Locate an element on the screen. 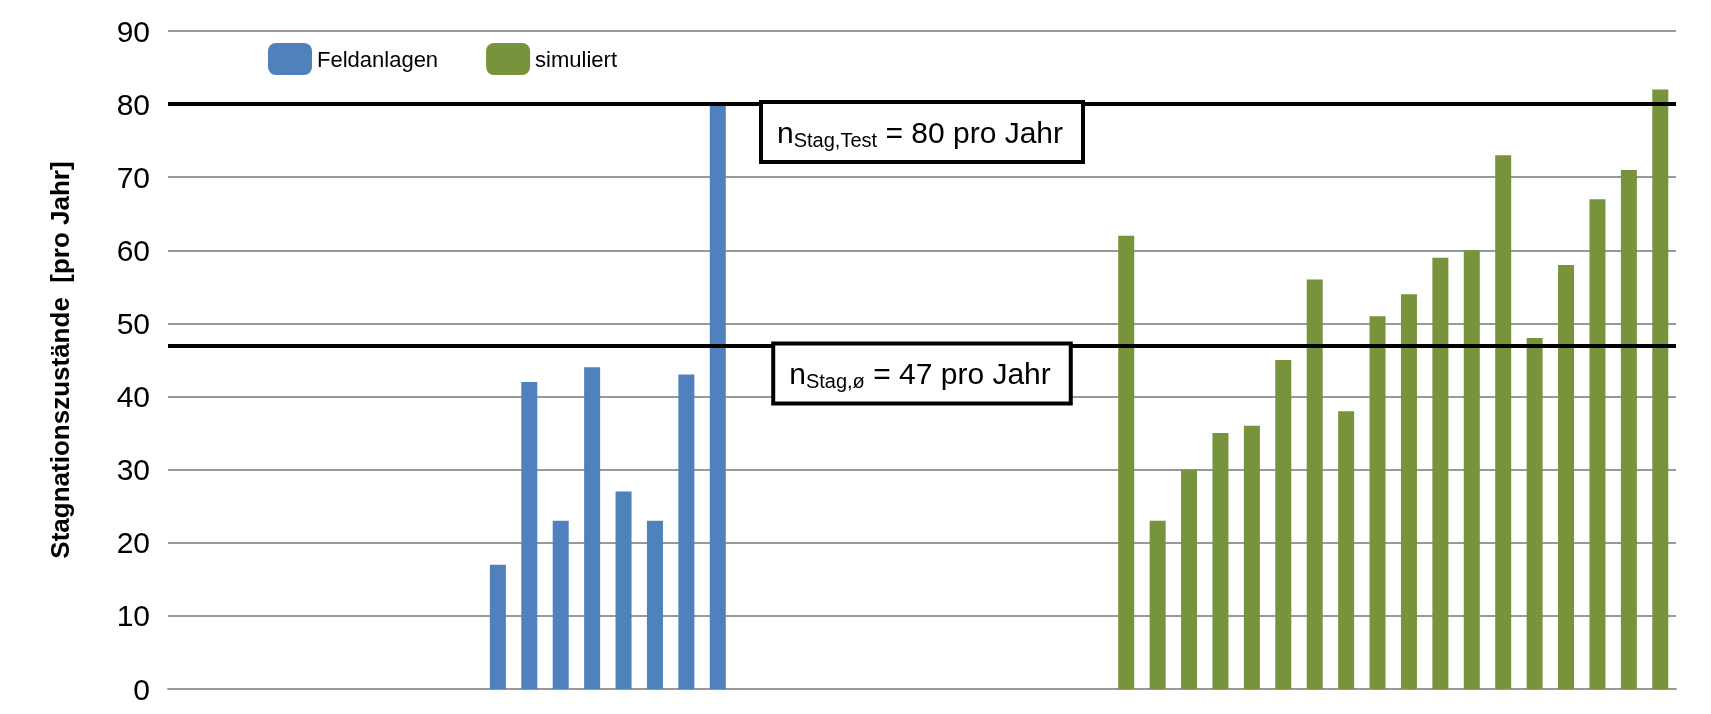 The height and width of the screenshot is (714, 1711). y-tick-label: 20 is located at coordinates (133, 543).